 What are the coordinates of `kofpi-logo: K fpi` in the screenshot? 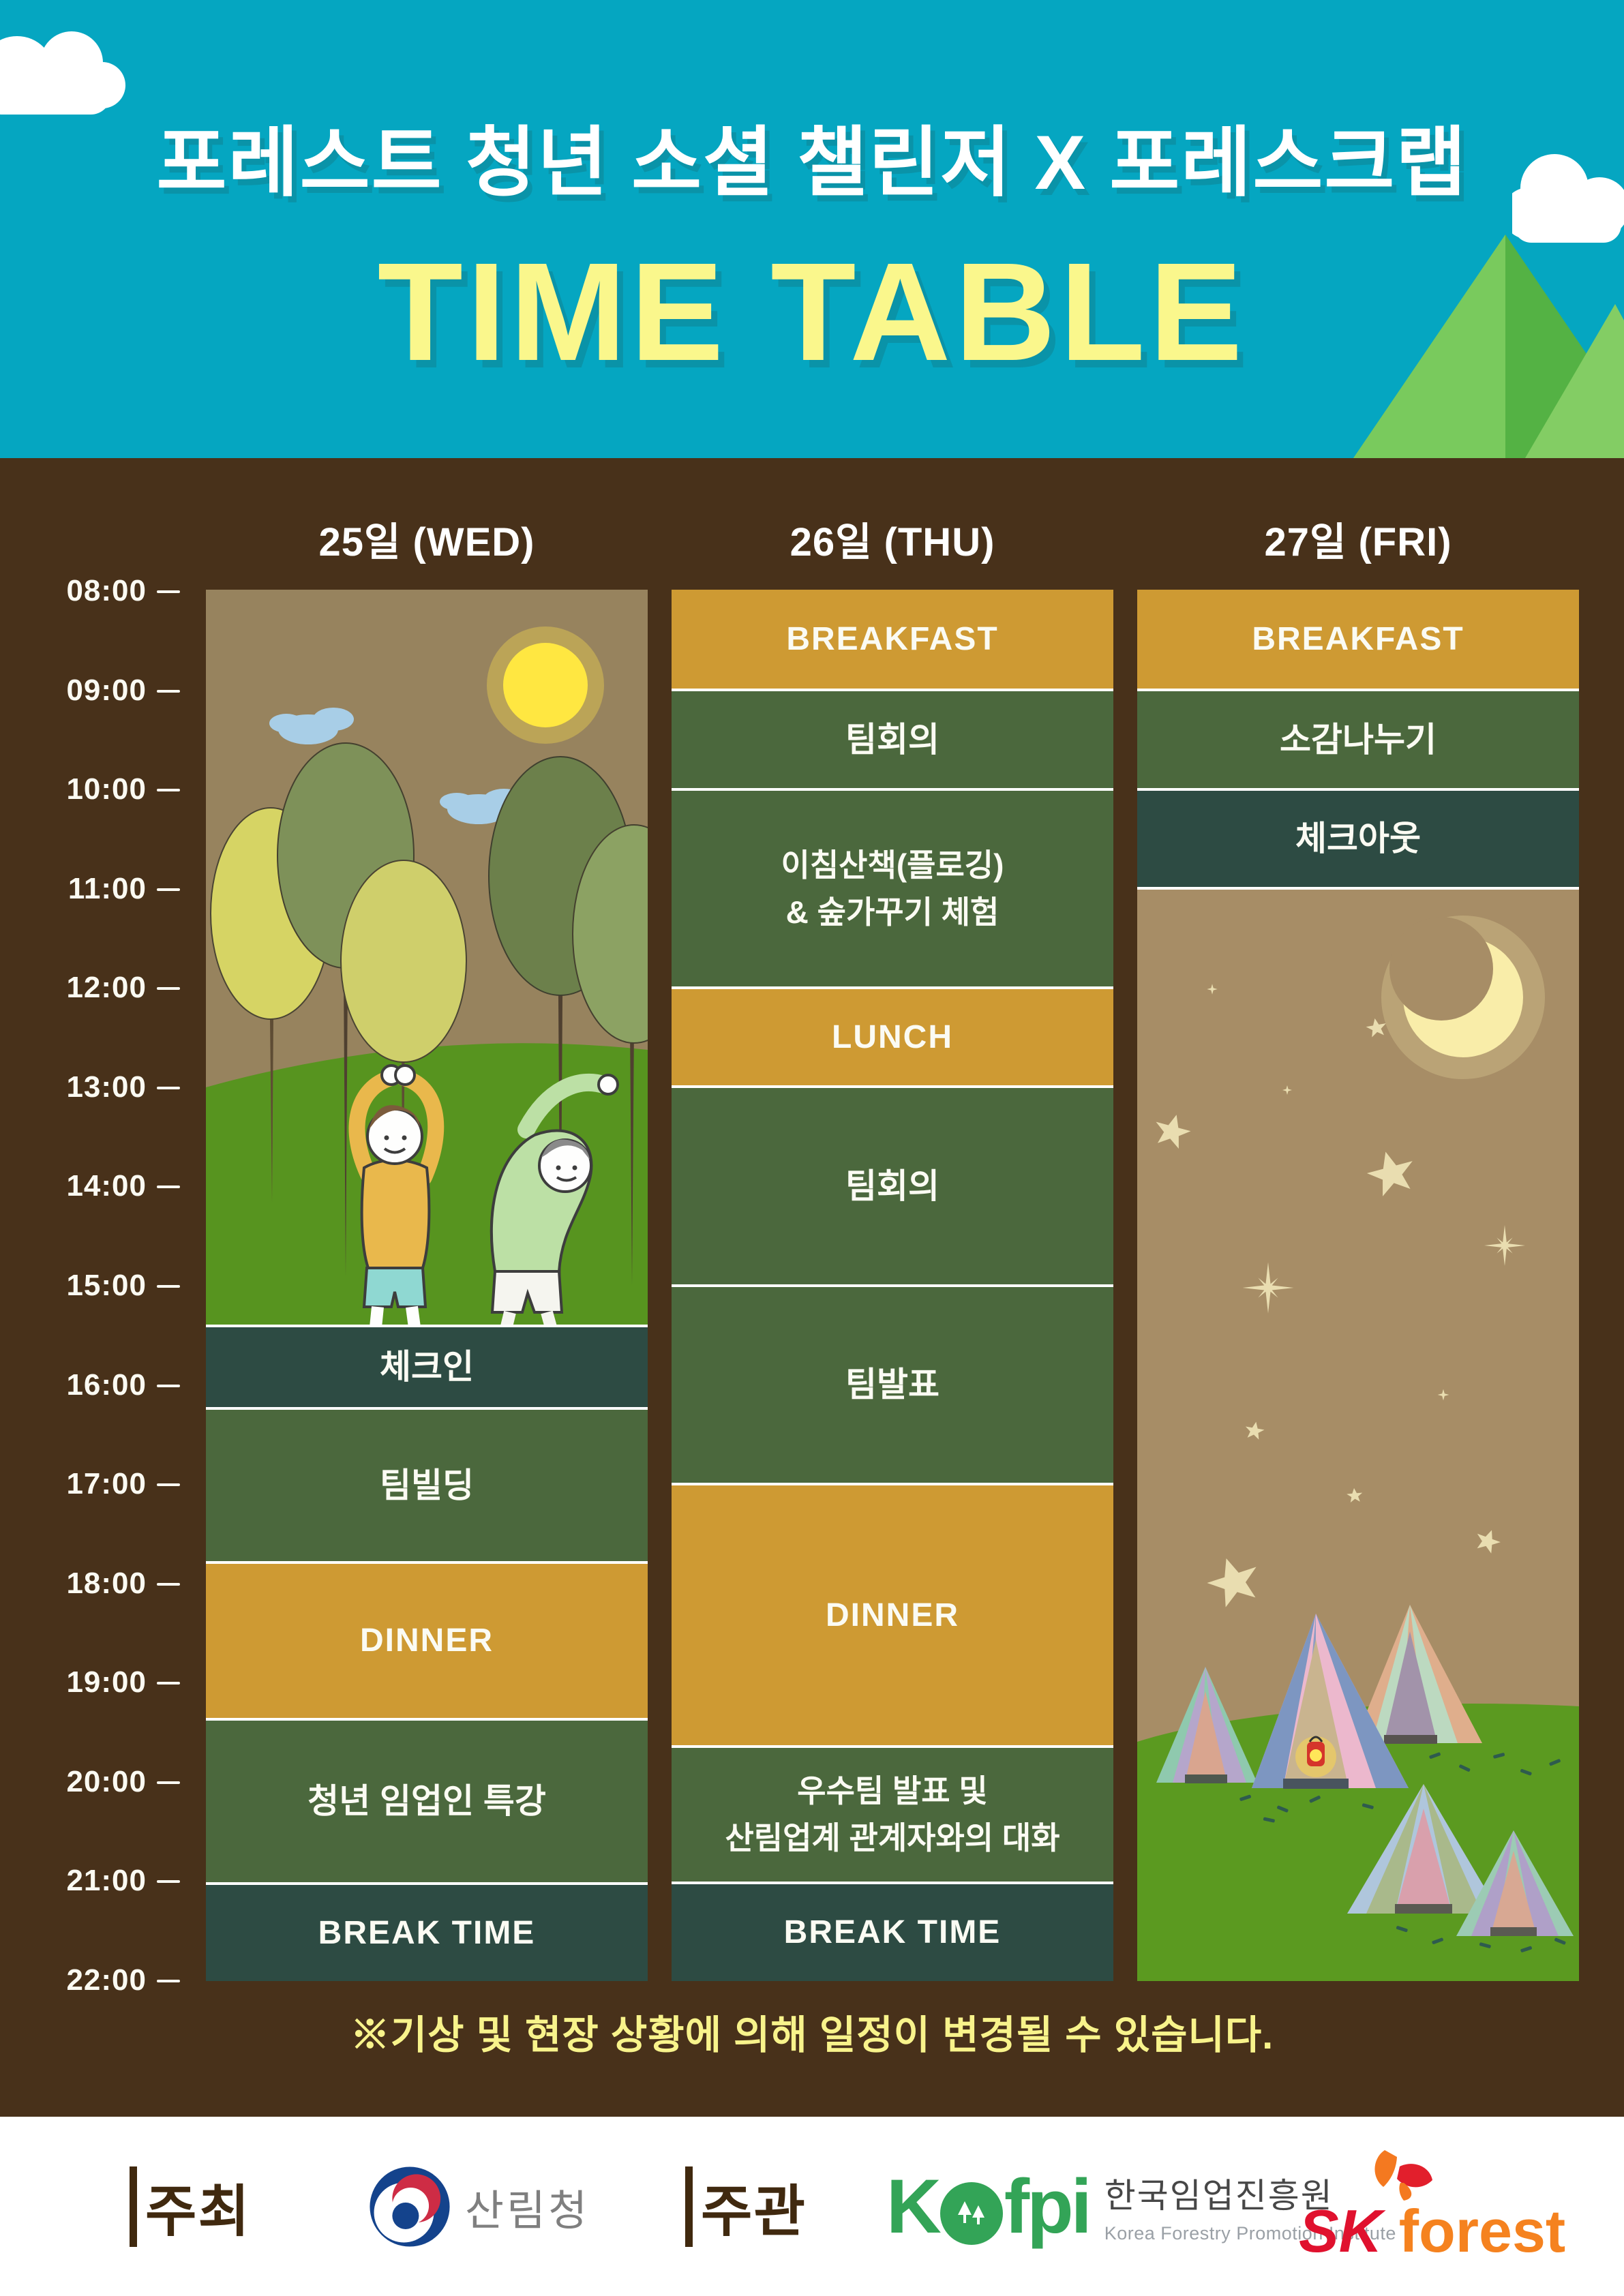 It's located at (989, 2206).